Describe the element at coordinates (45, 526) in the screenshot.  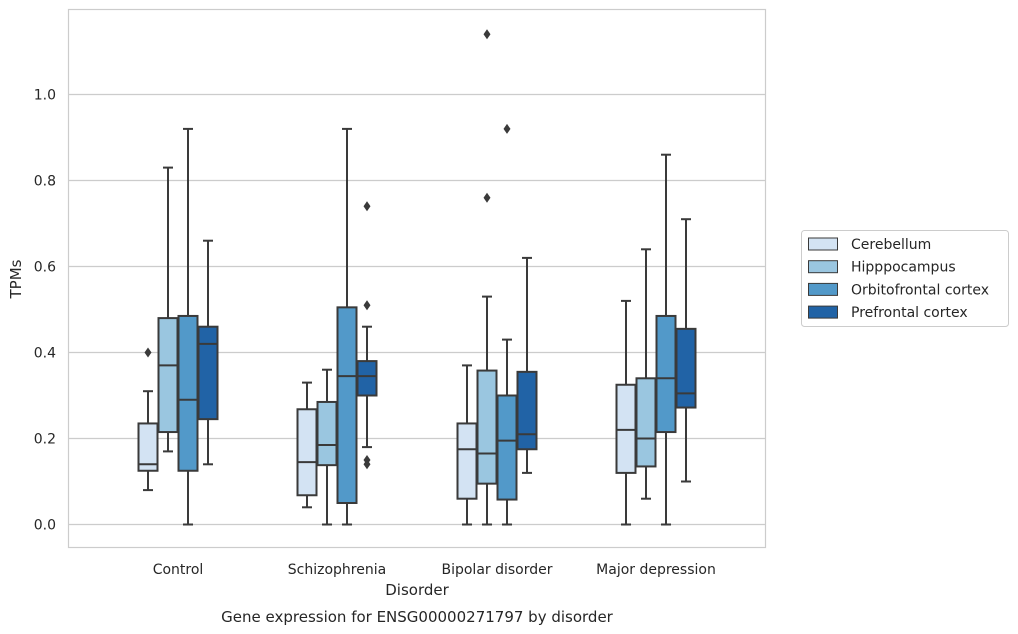
I see `y-tick-label: 0.0` at that location.